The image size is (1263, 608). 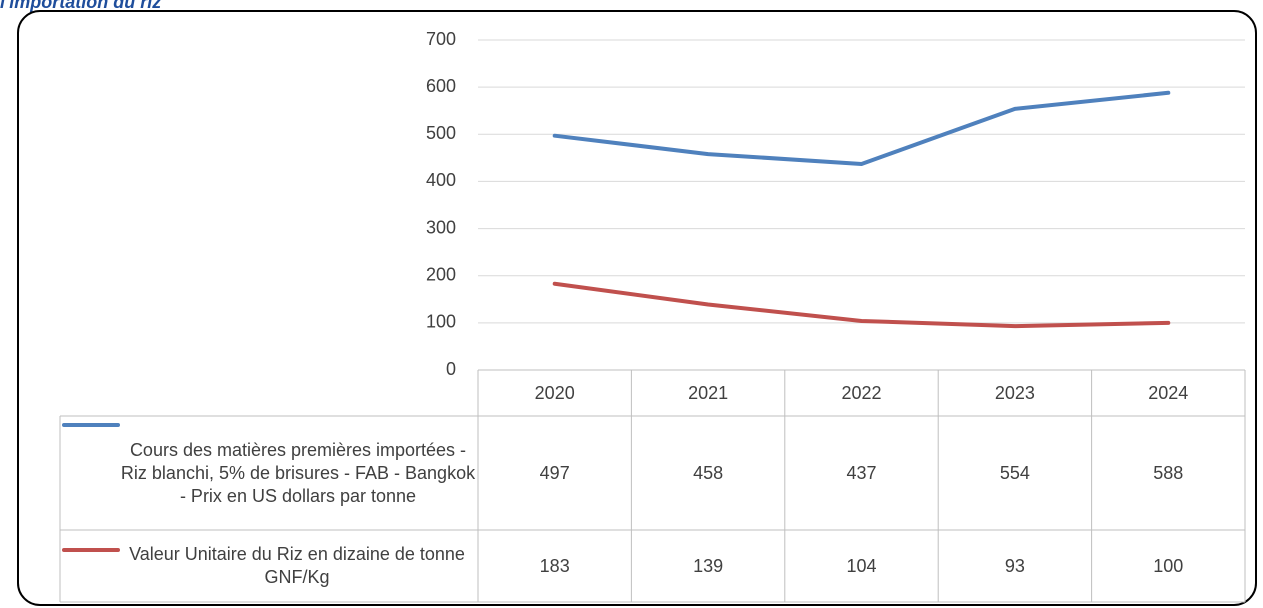 What do you see at coordinates (441, 86) in the screenshot?
I see `y-tick-label: 600` at bounding box center [441, 86].